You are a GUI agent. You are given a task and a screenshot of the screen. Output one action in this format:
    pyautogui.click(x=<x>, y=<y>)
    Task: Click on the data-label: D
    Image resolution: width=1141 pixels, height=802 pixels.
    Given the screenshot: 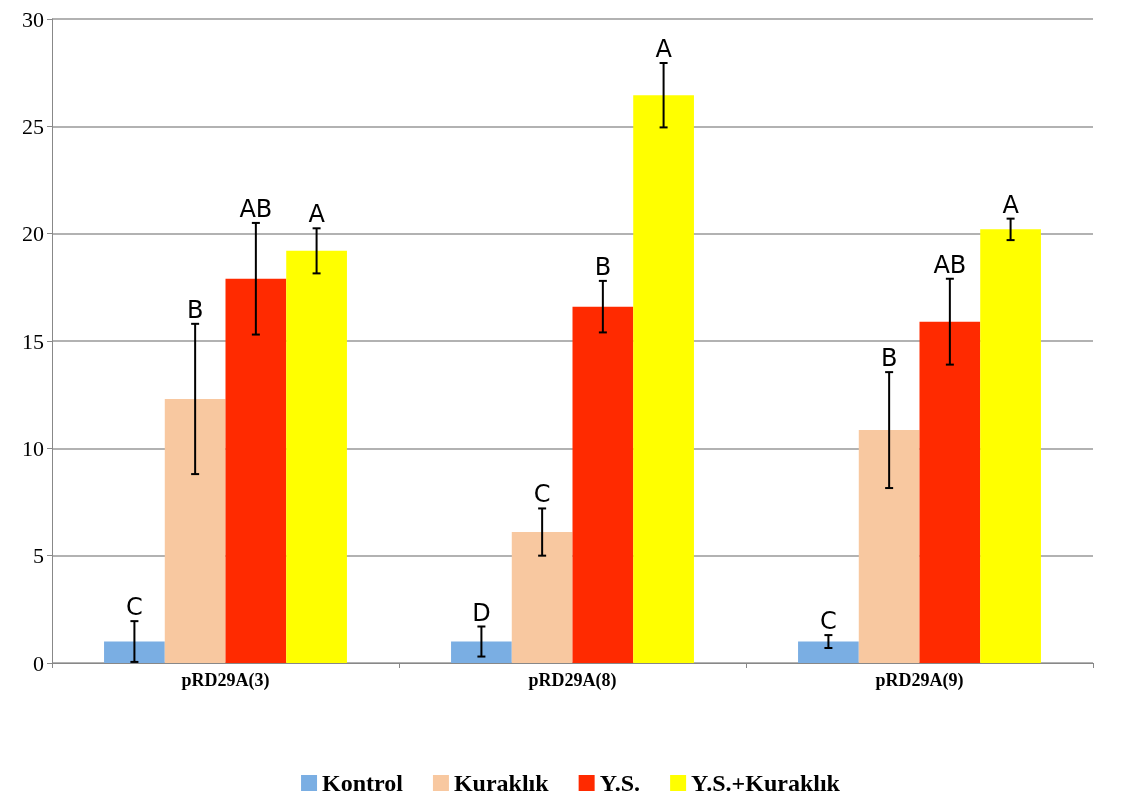 What is the action you would take?
    pyautogui.click(x=481, y=612)
    